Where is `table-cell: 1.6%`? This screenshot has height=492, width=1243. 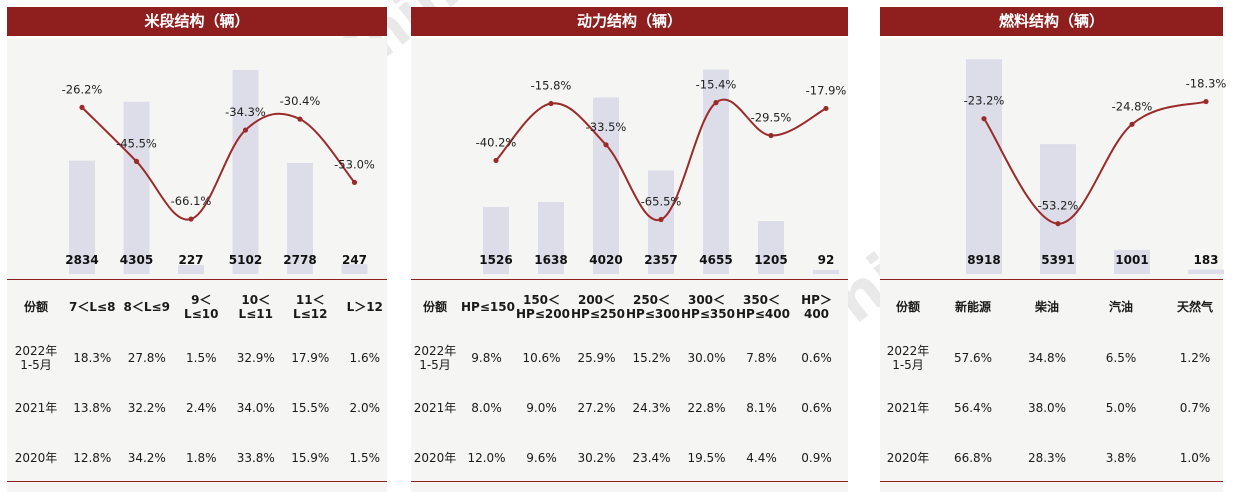 table-cell: 1.6% is located at coordinates (365, 358).